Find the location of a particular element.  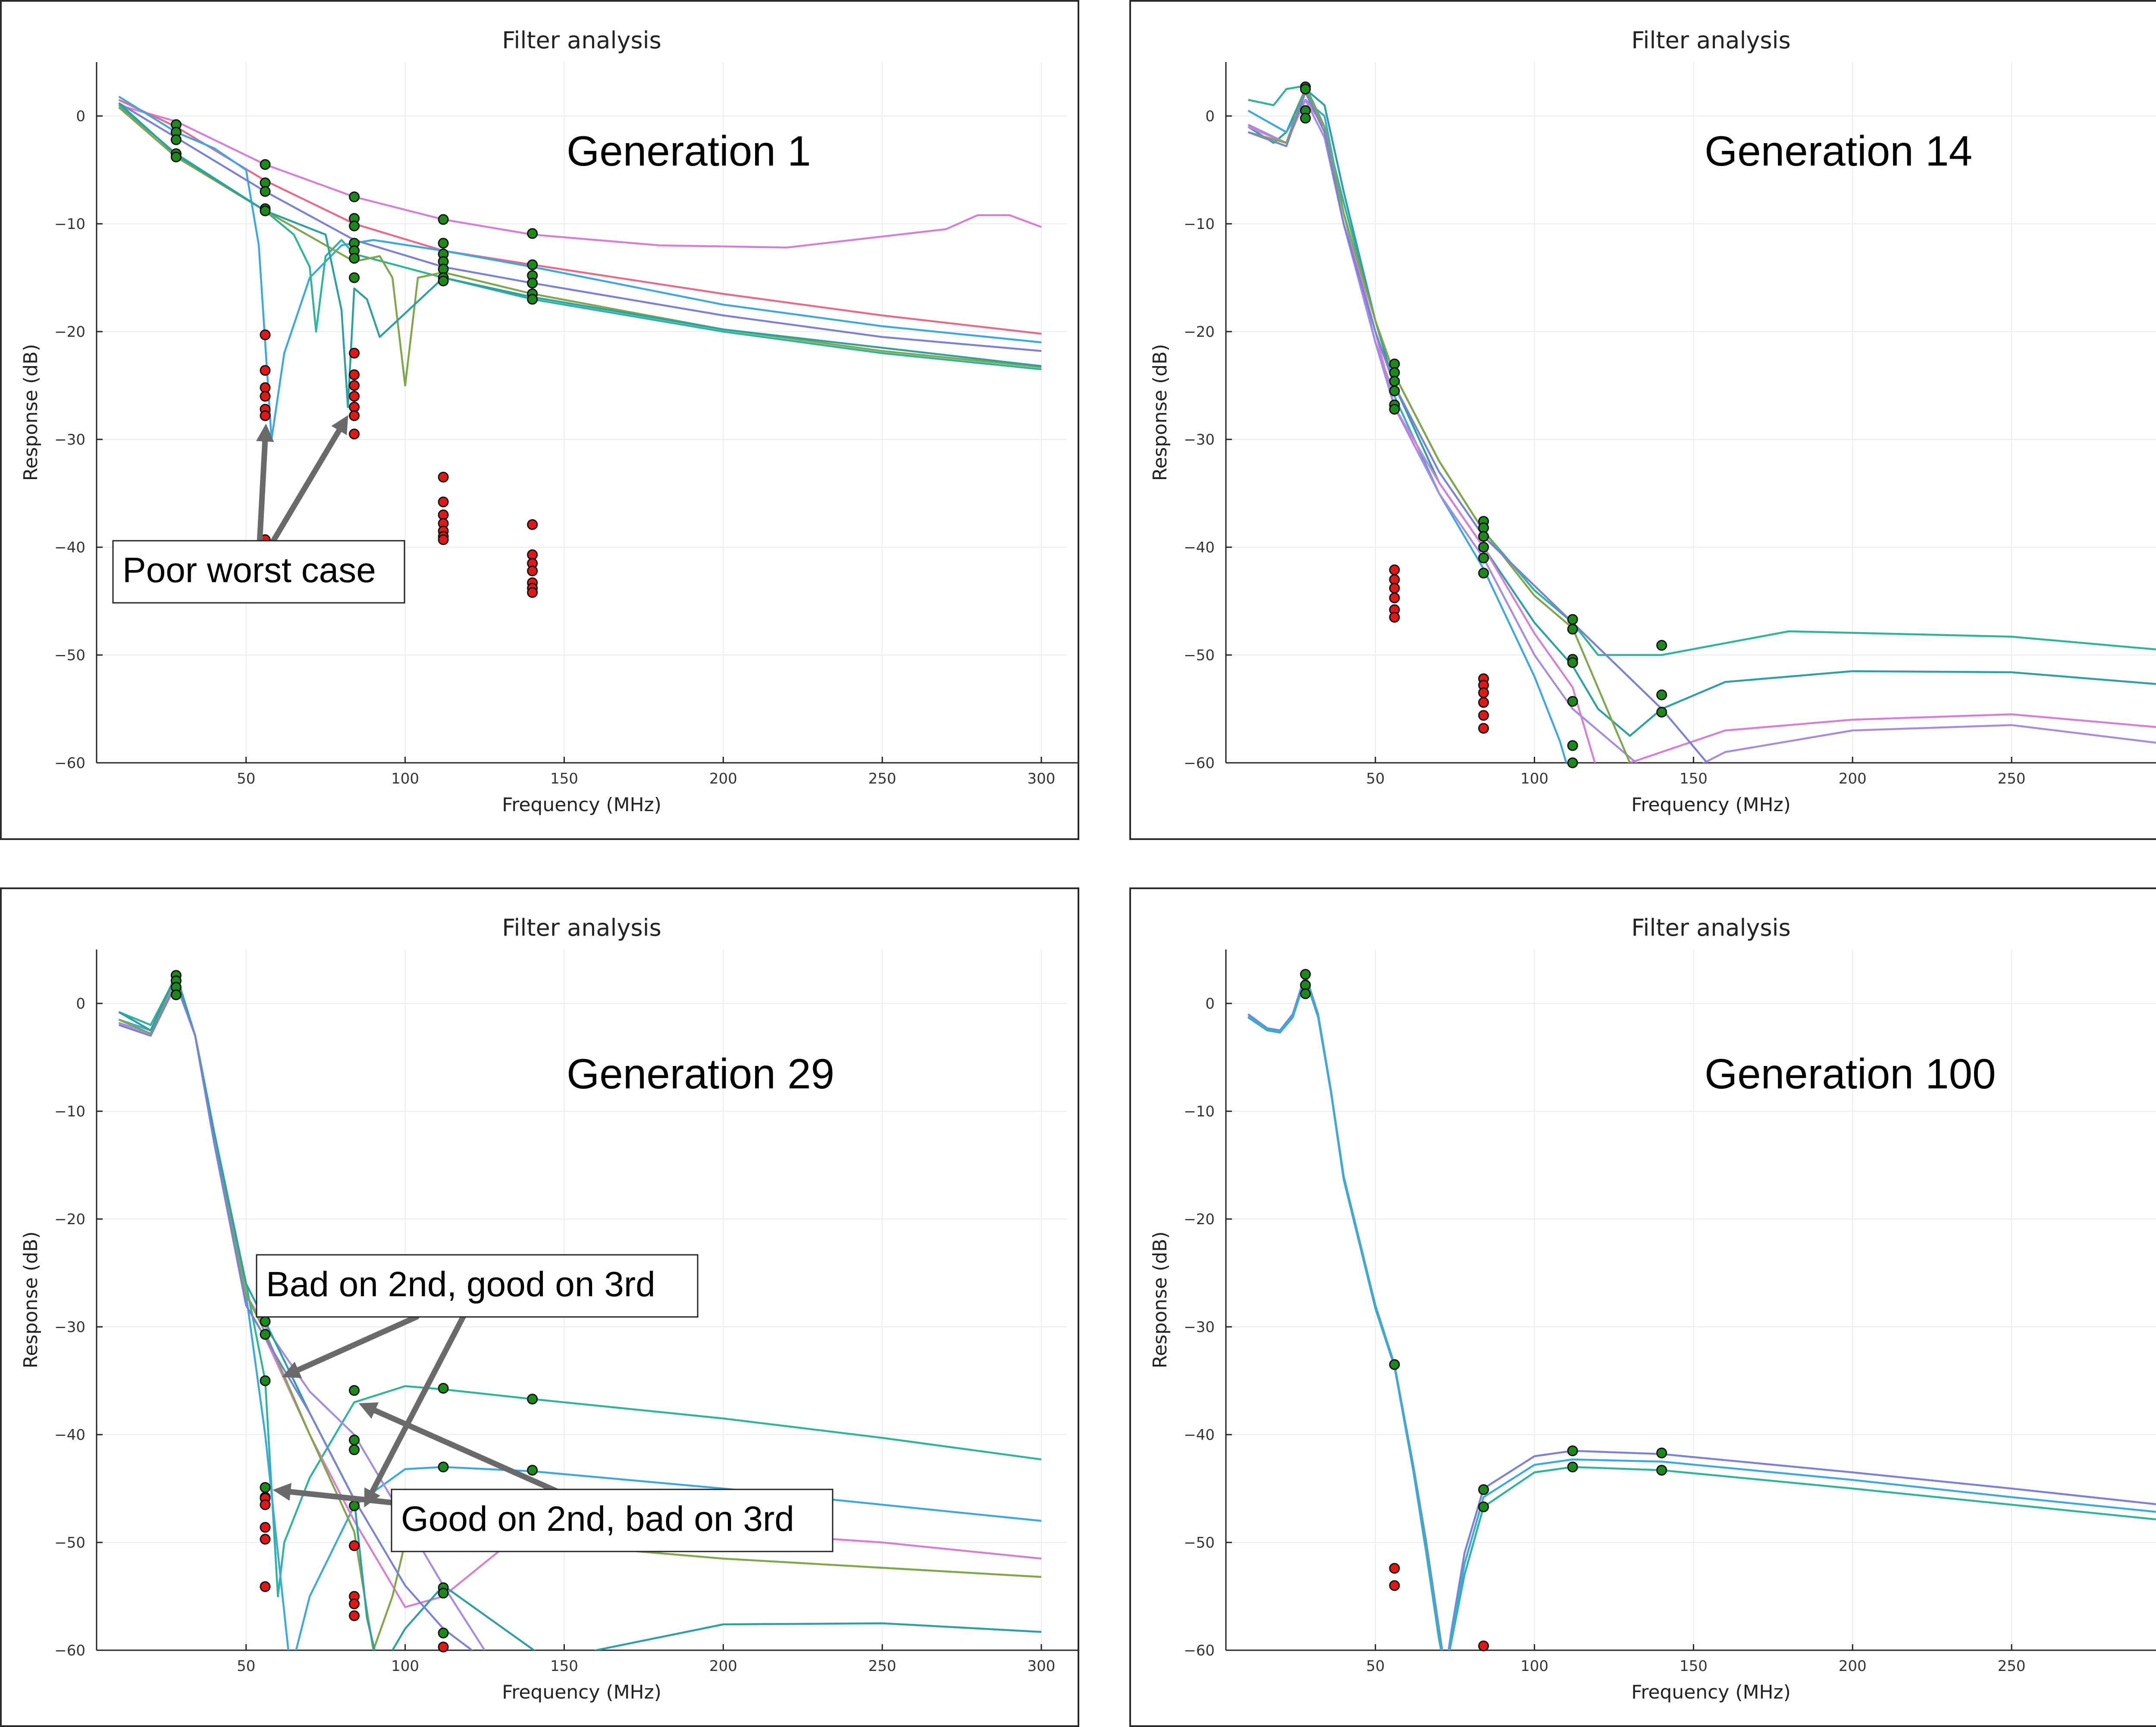

generation-label: Generation 14 is located at coordinates (1839, 151).